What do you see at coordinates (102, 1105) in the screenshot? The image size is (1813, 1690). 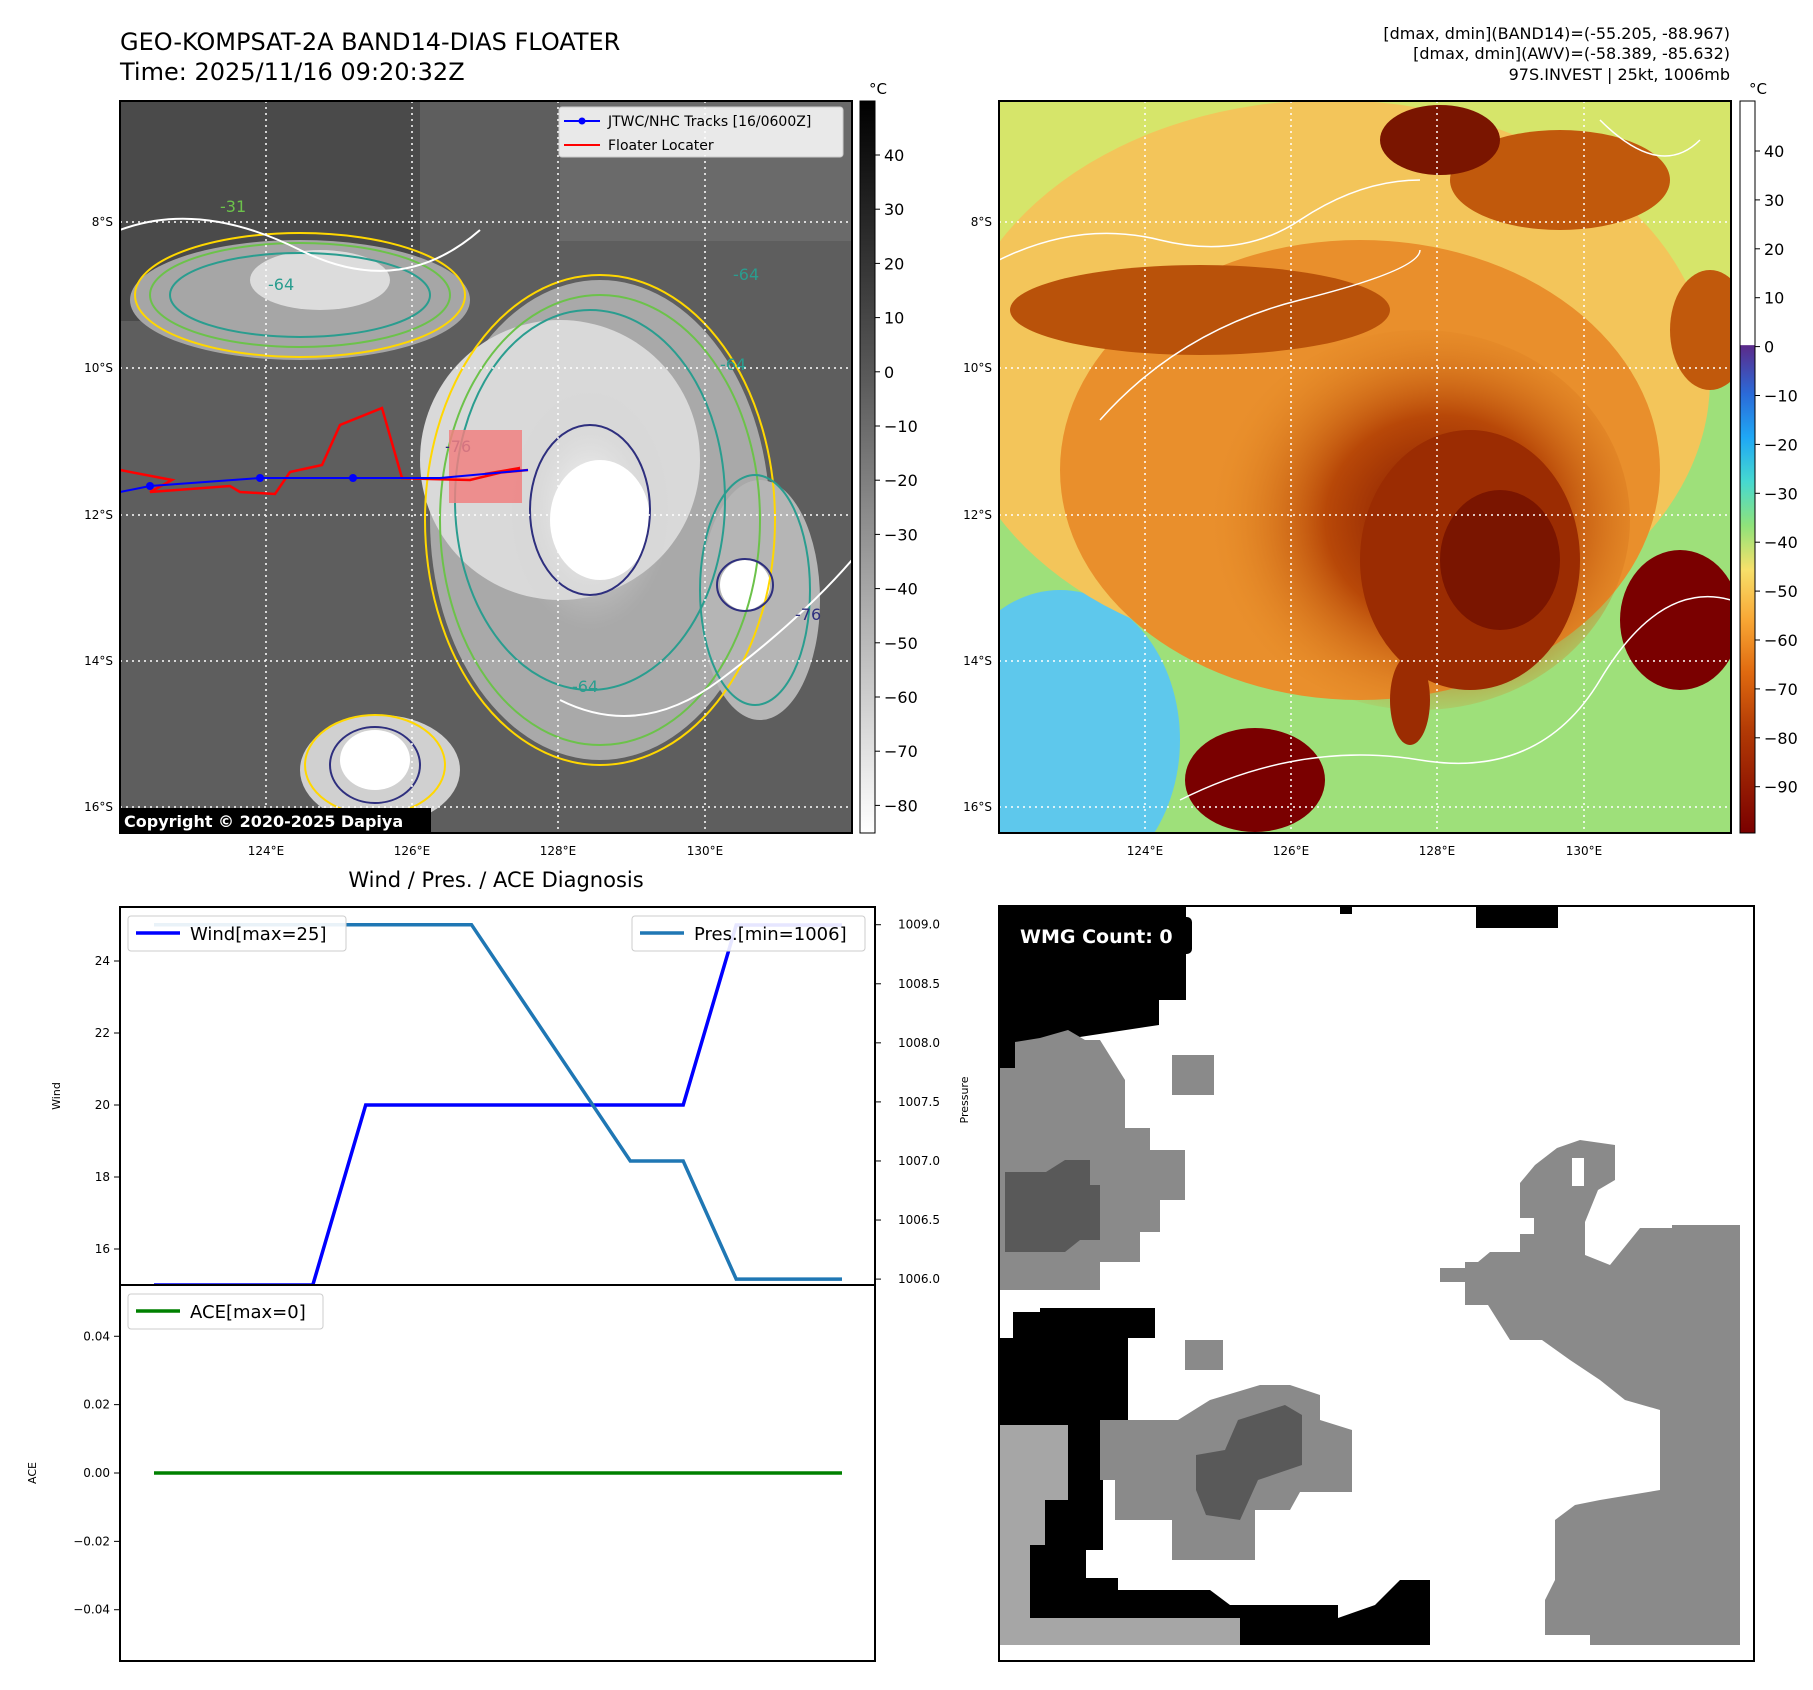 I see `wind-tick: 20` at bounding box center [102, 1105].